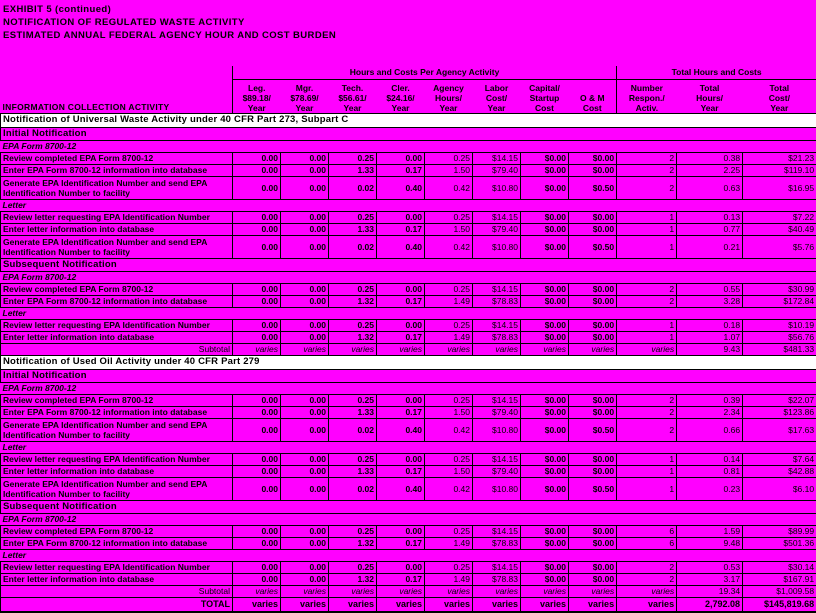  Describe the element at coordinates (779, 217) in the screenshot. I see `value-cell: $7.22` at that location.